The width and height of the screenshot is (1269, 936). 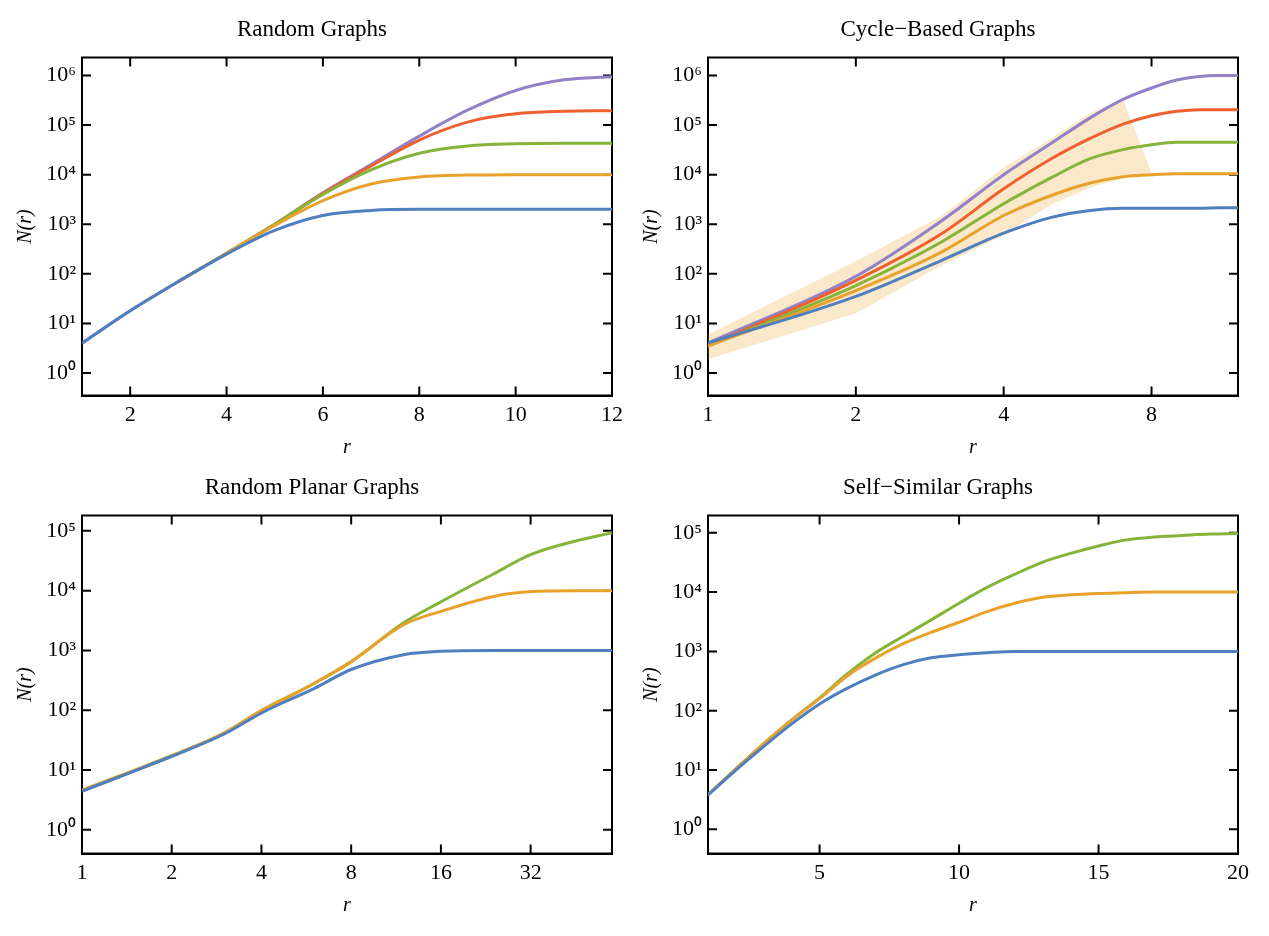 What do you see at coordinates (820, 871) in the screenshot?
I see `x-tick-label: 5` at bounding box center [820, 871].